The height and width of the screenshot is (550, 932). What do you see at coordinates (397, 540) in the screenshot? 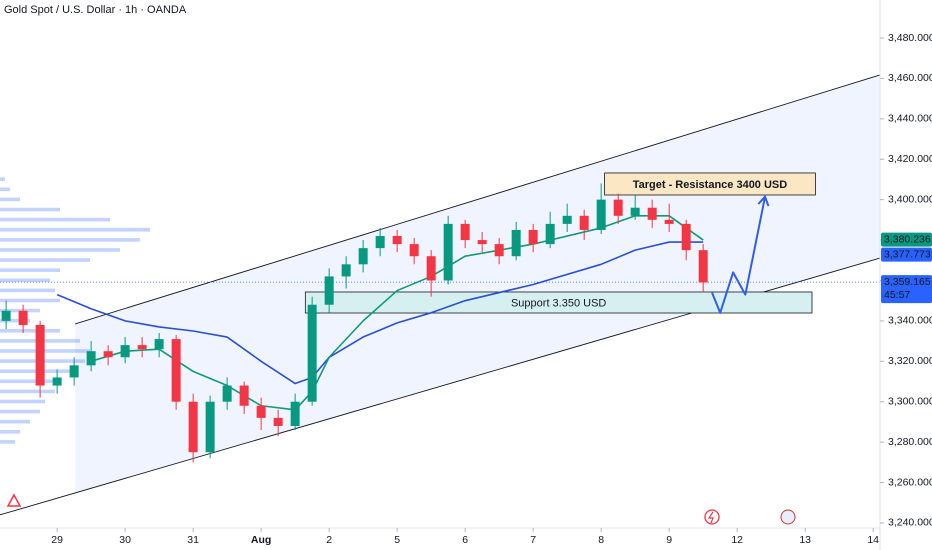
I see `x-tick-label: 5` at bounding box center [397, 540].